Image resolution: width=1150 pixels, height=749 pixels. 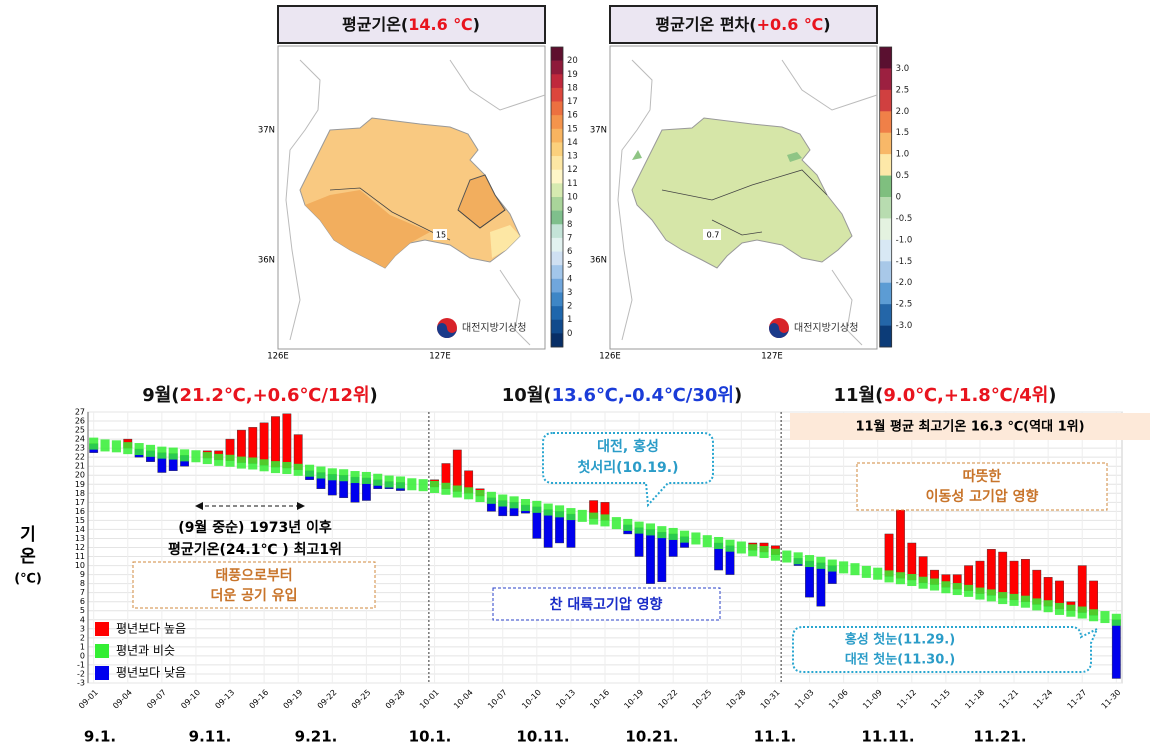 I want to click on coastline, so click(x=515, y=307).